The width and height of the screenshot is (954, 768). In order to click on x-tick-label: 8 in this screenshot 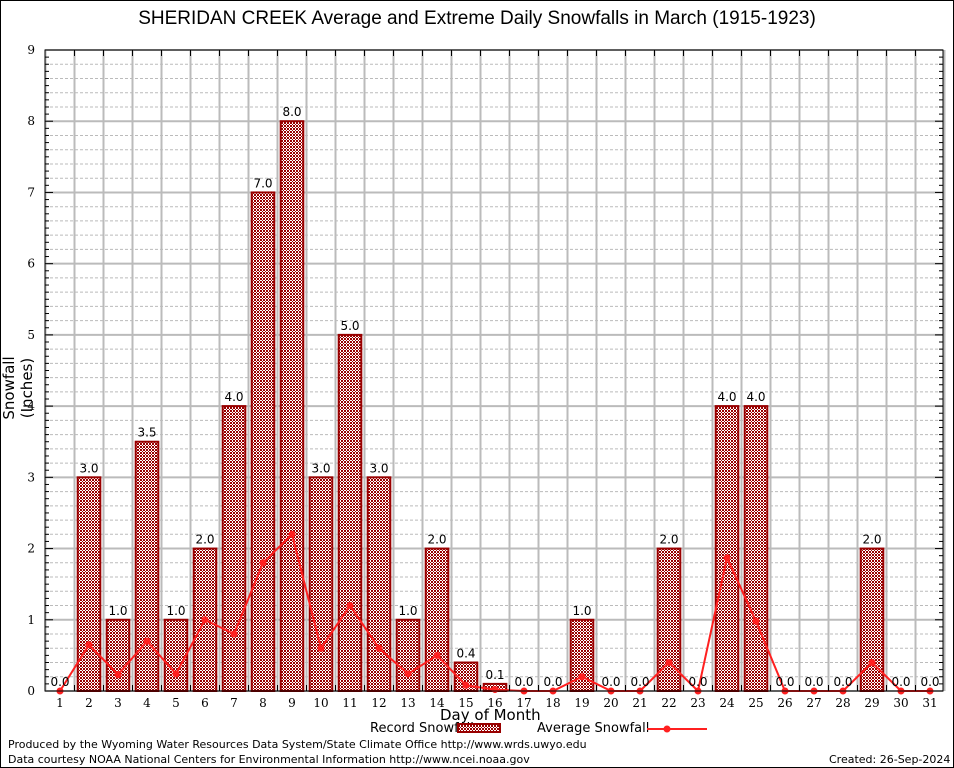, I will do `click(263, 703)`.